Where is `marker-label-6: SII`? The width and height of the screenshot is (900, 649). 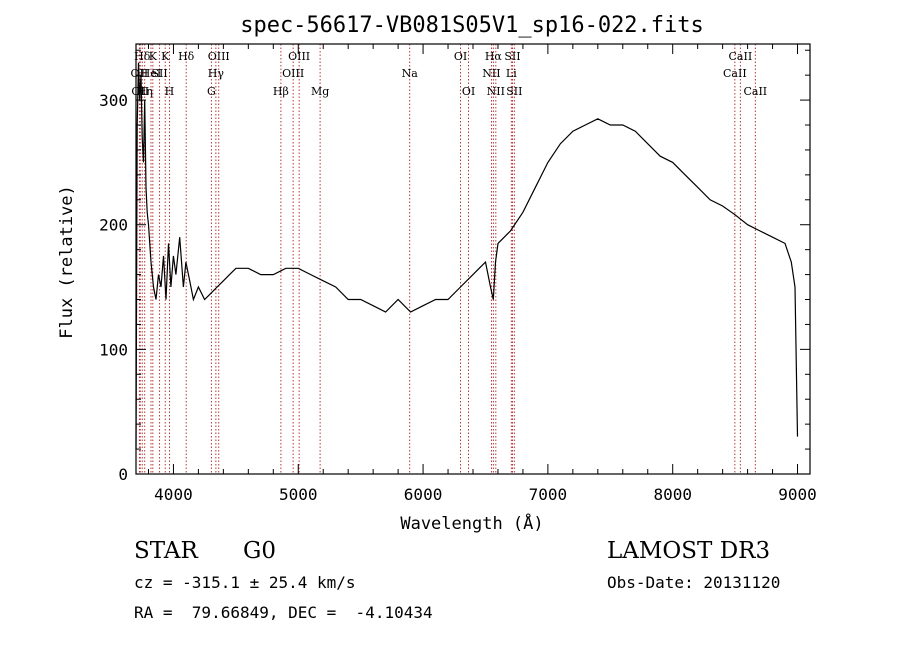 marker-label-6: SII is located at coordinates (159, 73).